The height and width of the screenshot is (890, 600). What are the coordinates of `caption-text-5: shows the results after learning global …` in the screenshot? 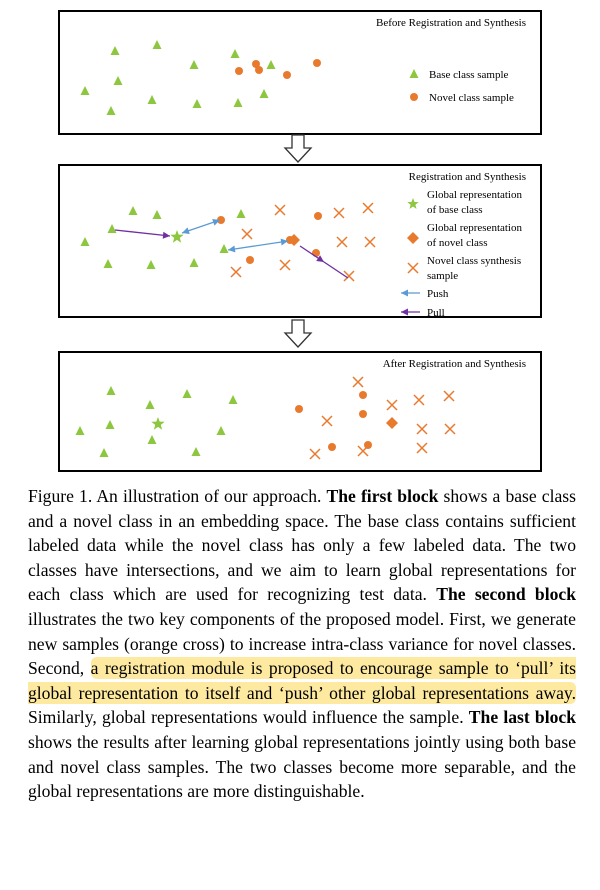 It's located at (302, 766).